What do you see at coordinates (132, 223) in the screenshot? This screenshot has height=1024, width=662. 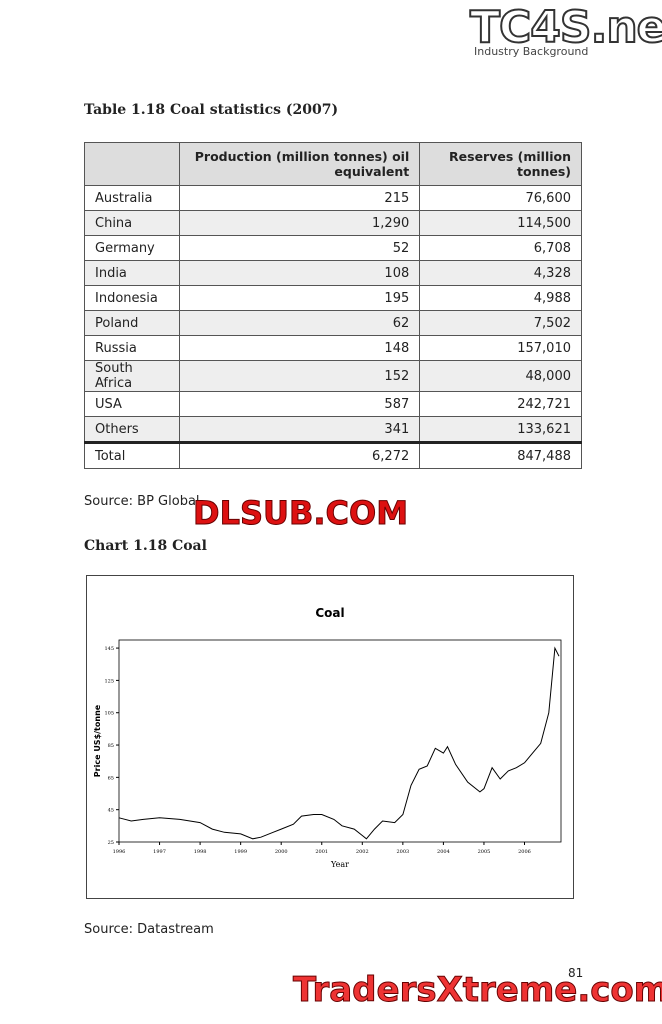 I see `table-cell: China` at bounding box center [132, 223].